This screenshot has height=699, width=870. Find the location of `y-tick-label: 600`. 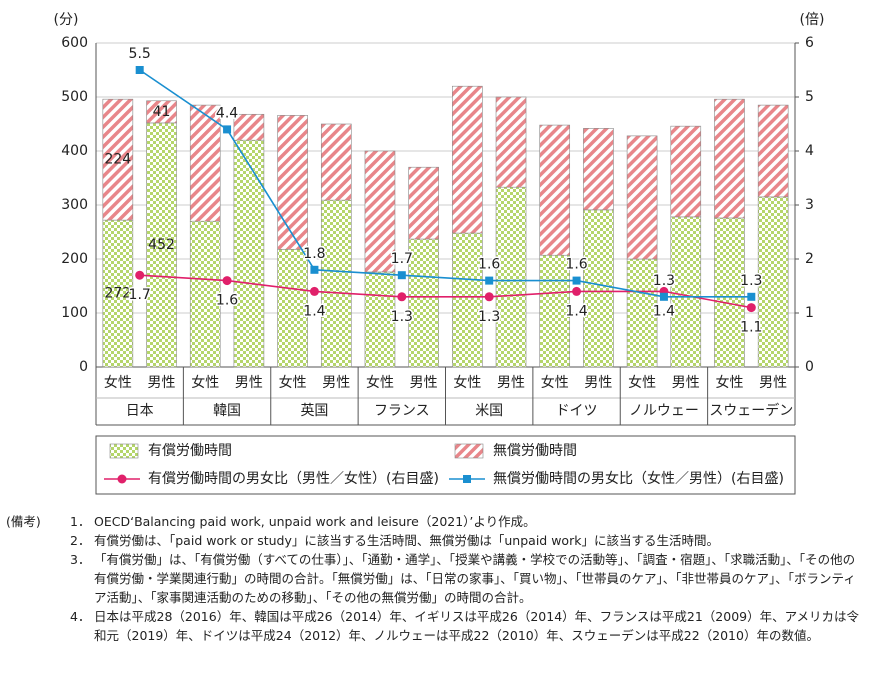

y-tick-label: 600 is located at coordinates (74, 43).